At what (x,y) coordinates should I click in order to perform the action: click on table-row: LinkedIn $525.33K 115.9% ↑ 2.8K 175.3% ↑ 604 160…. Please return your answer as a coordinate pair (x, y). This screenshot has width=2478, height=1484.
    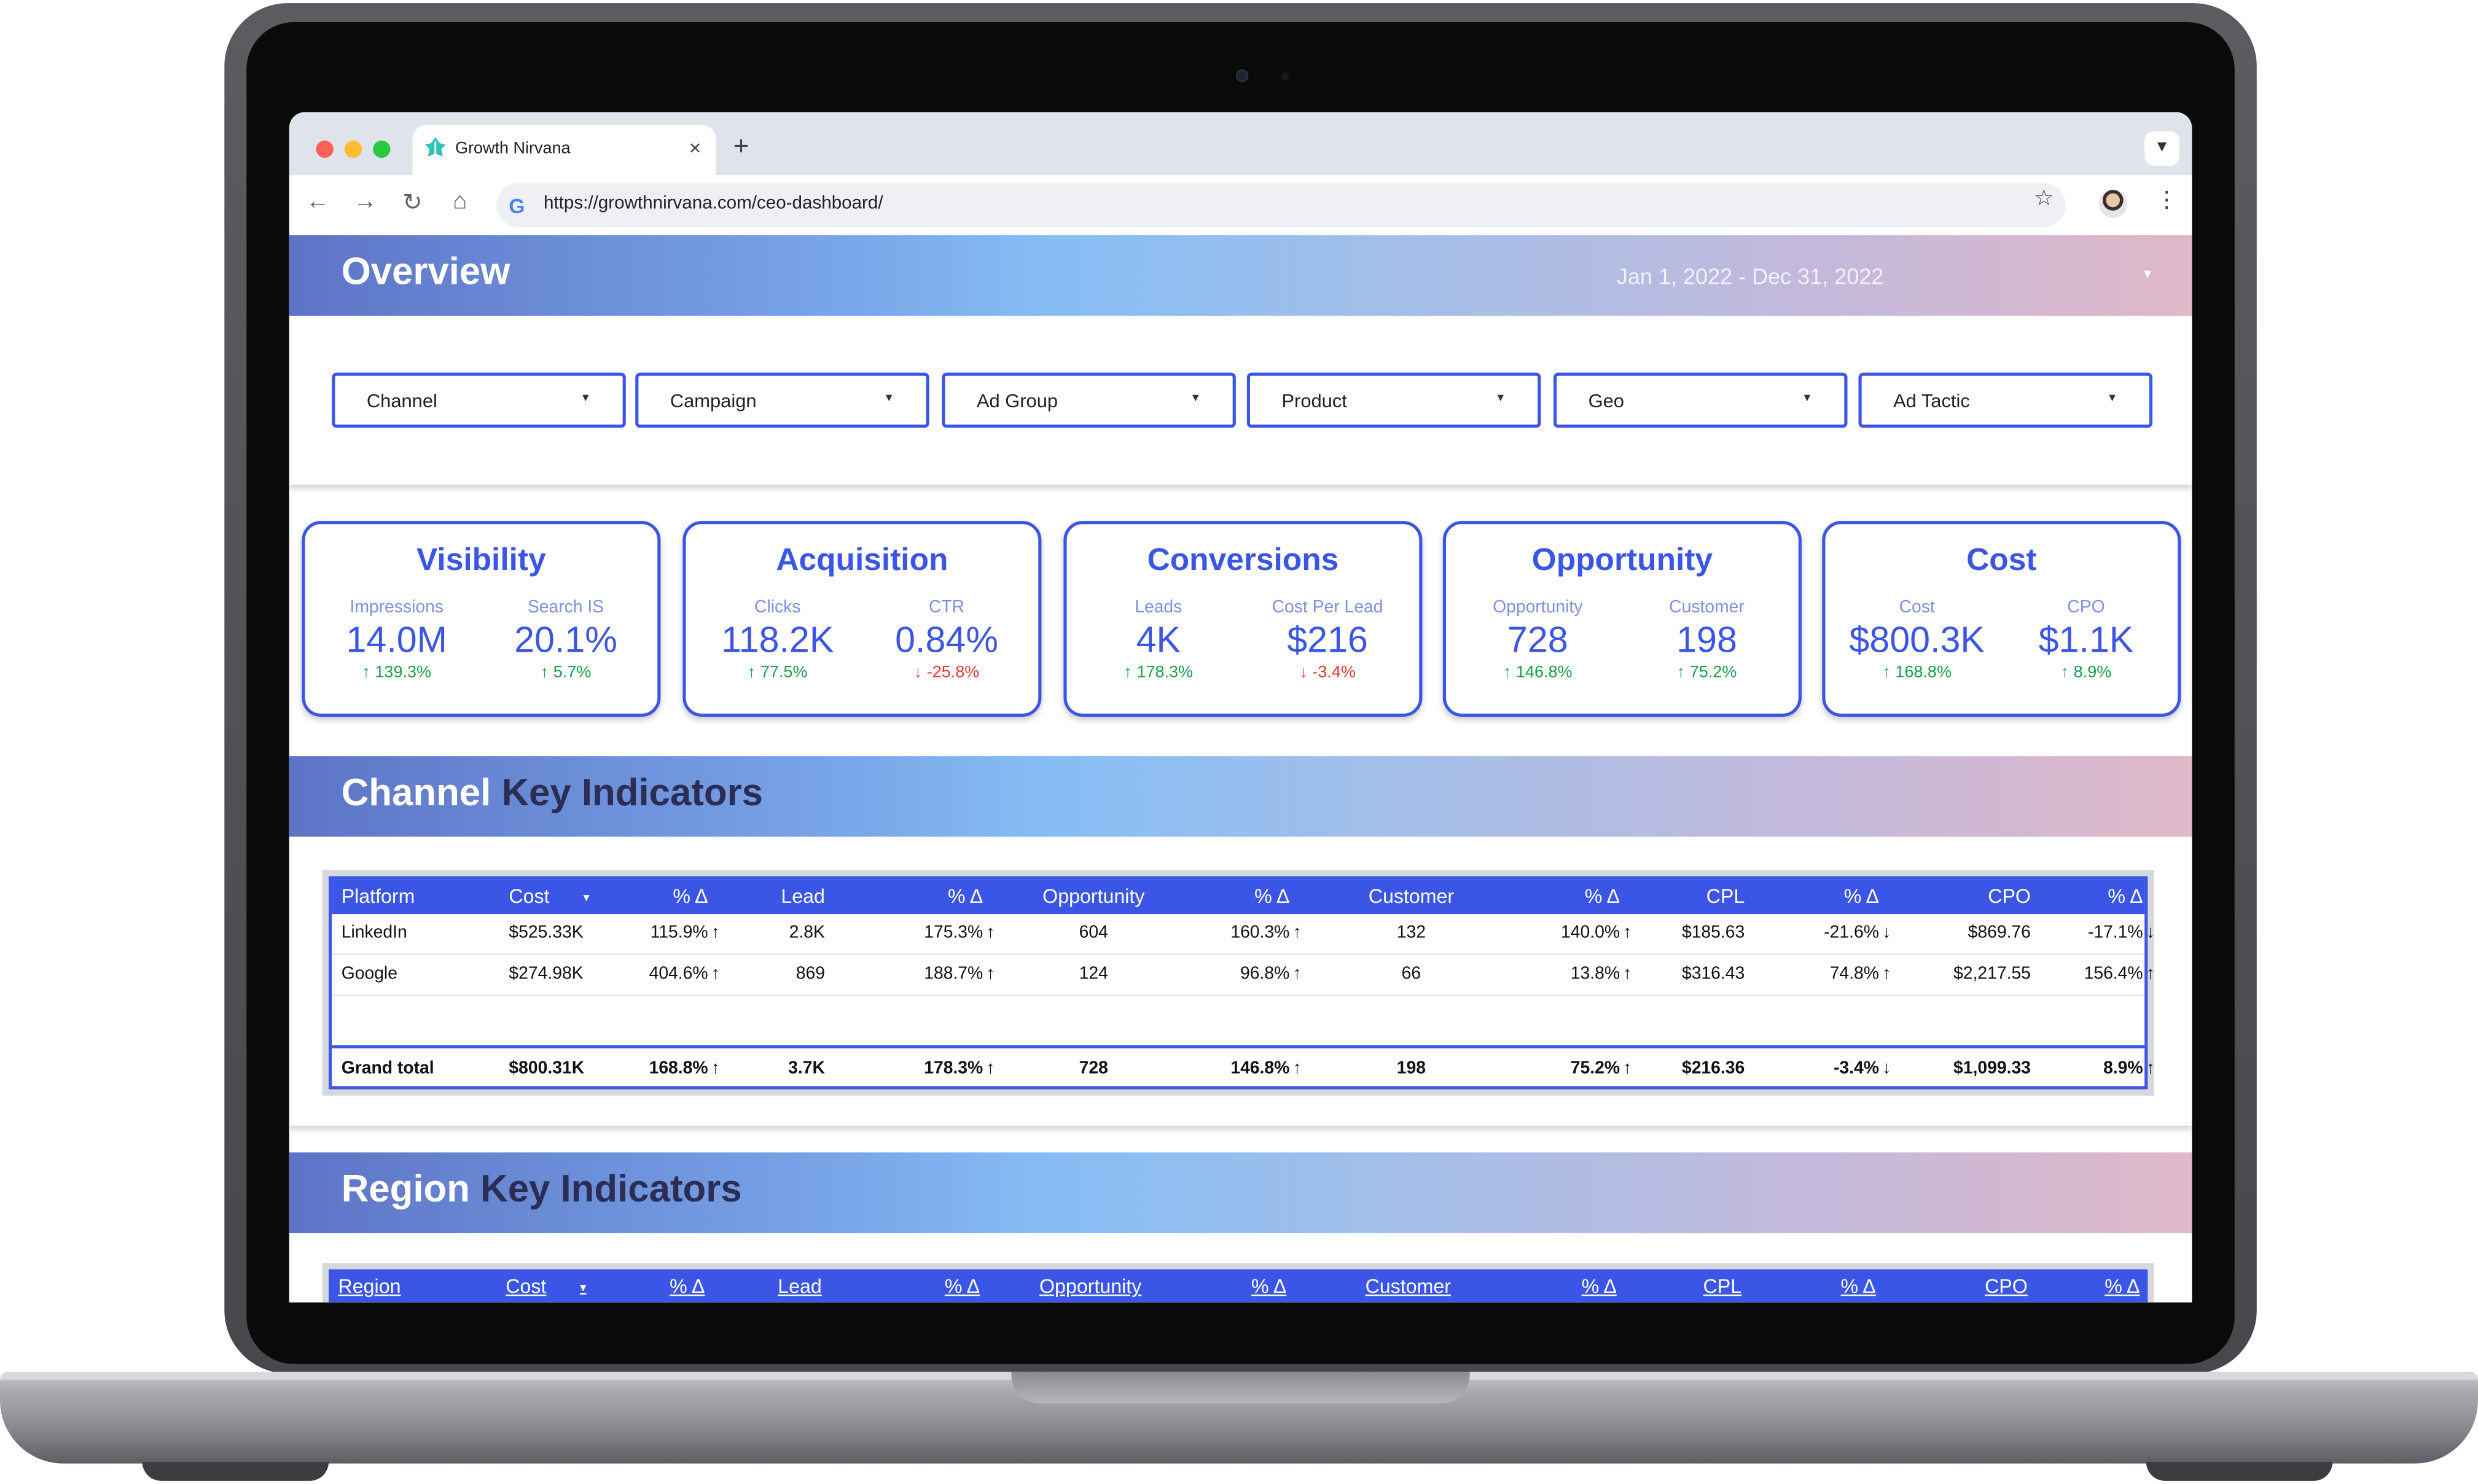
    Looking at the image, I should click on (1243, 934).